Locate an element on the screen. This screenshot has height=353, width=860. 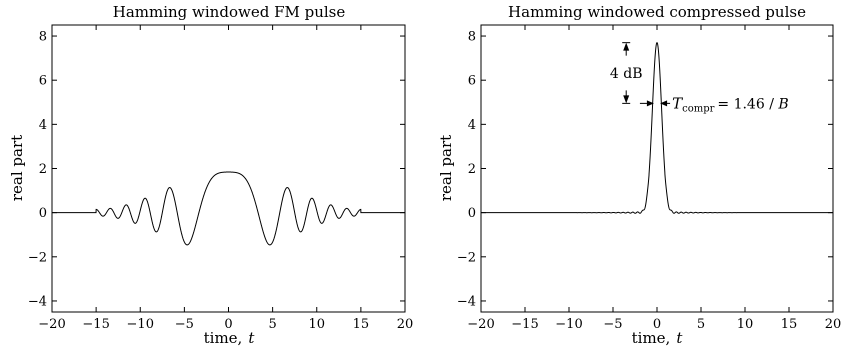
left-y-axis-label: real part is located at coordinates (17, 168).